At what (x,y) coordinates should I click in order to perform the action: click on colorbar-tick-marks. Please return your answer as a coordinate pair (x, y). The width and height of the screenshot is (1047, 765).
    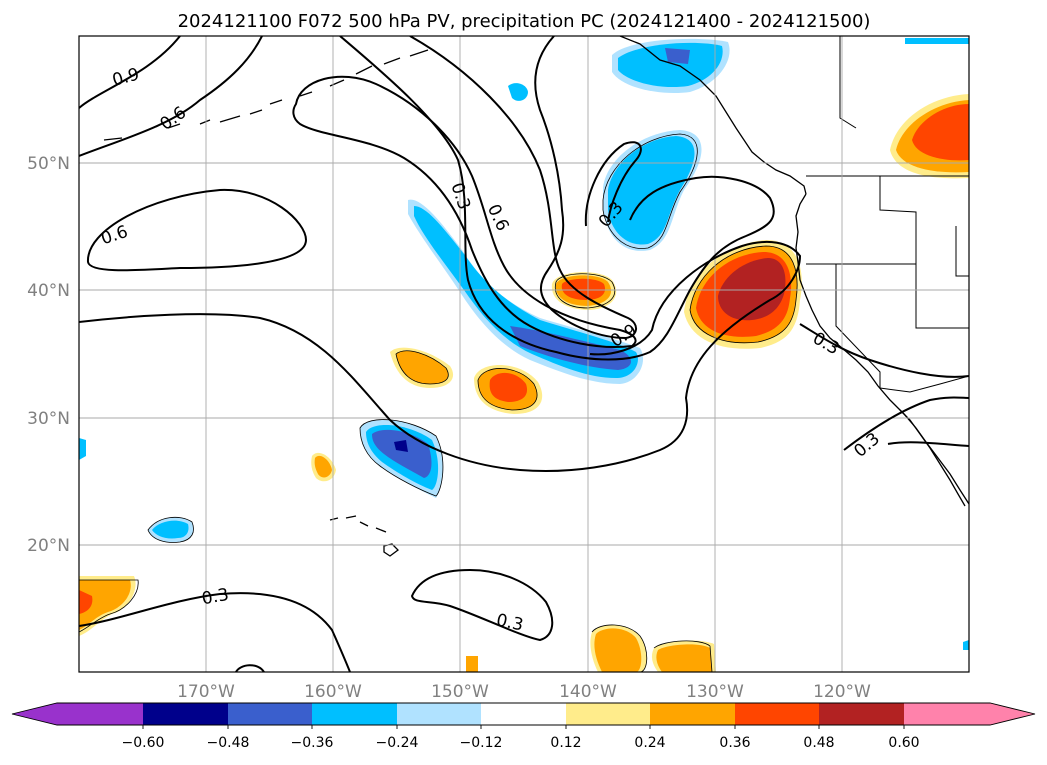
    Looking at the image, I should click on (523, 727).